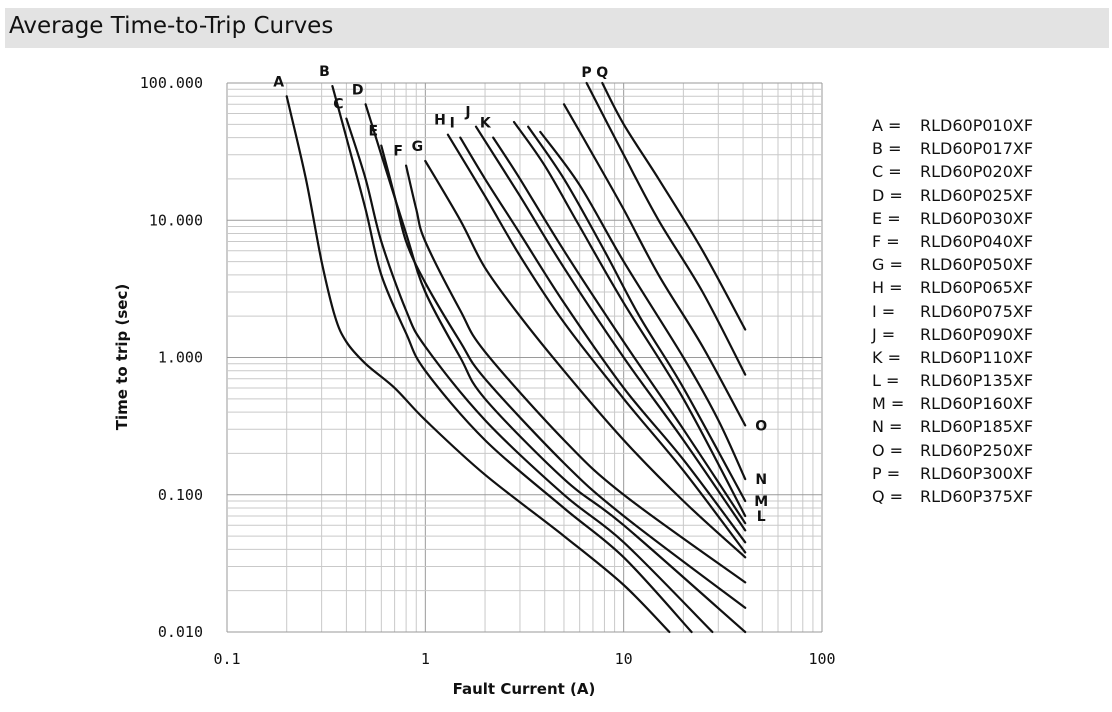 The height and width of the screenshot is (712, 1112). What do you see at coordinates (887, 427) in the screenshot?
I see `legend-key: N =` at bounding box center [887, 427].